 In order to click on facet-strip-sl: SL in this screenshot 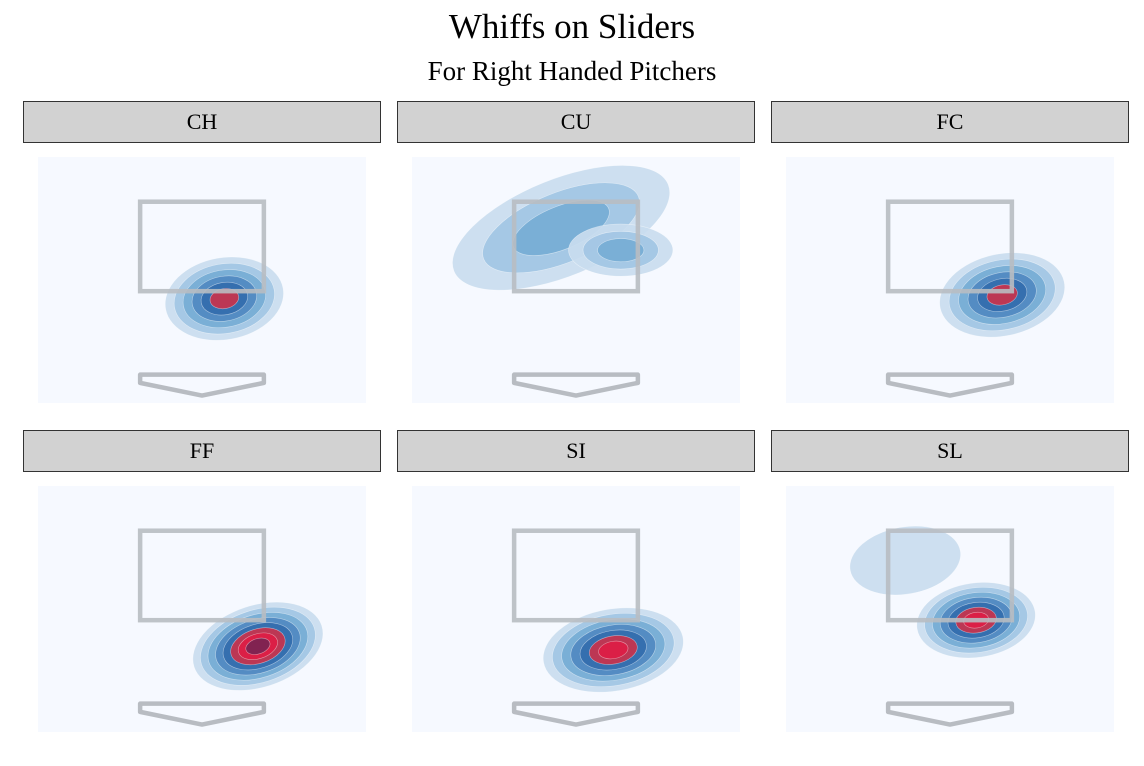, I will do `click(950, 451)`.